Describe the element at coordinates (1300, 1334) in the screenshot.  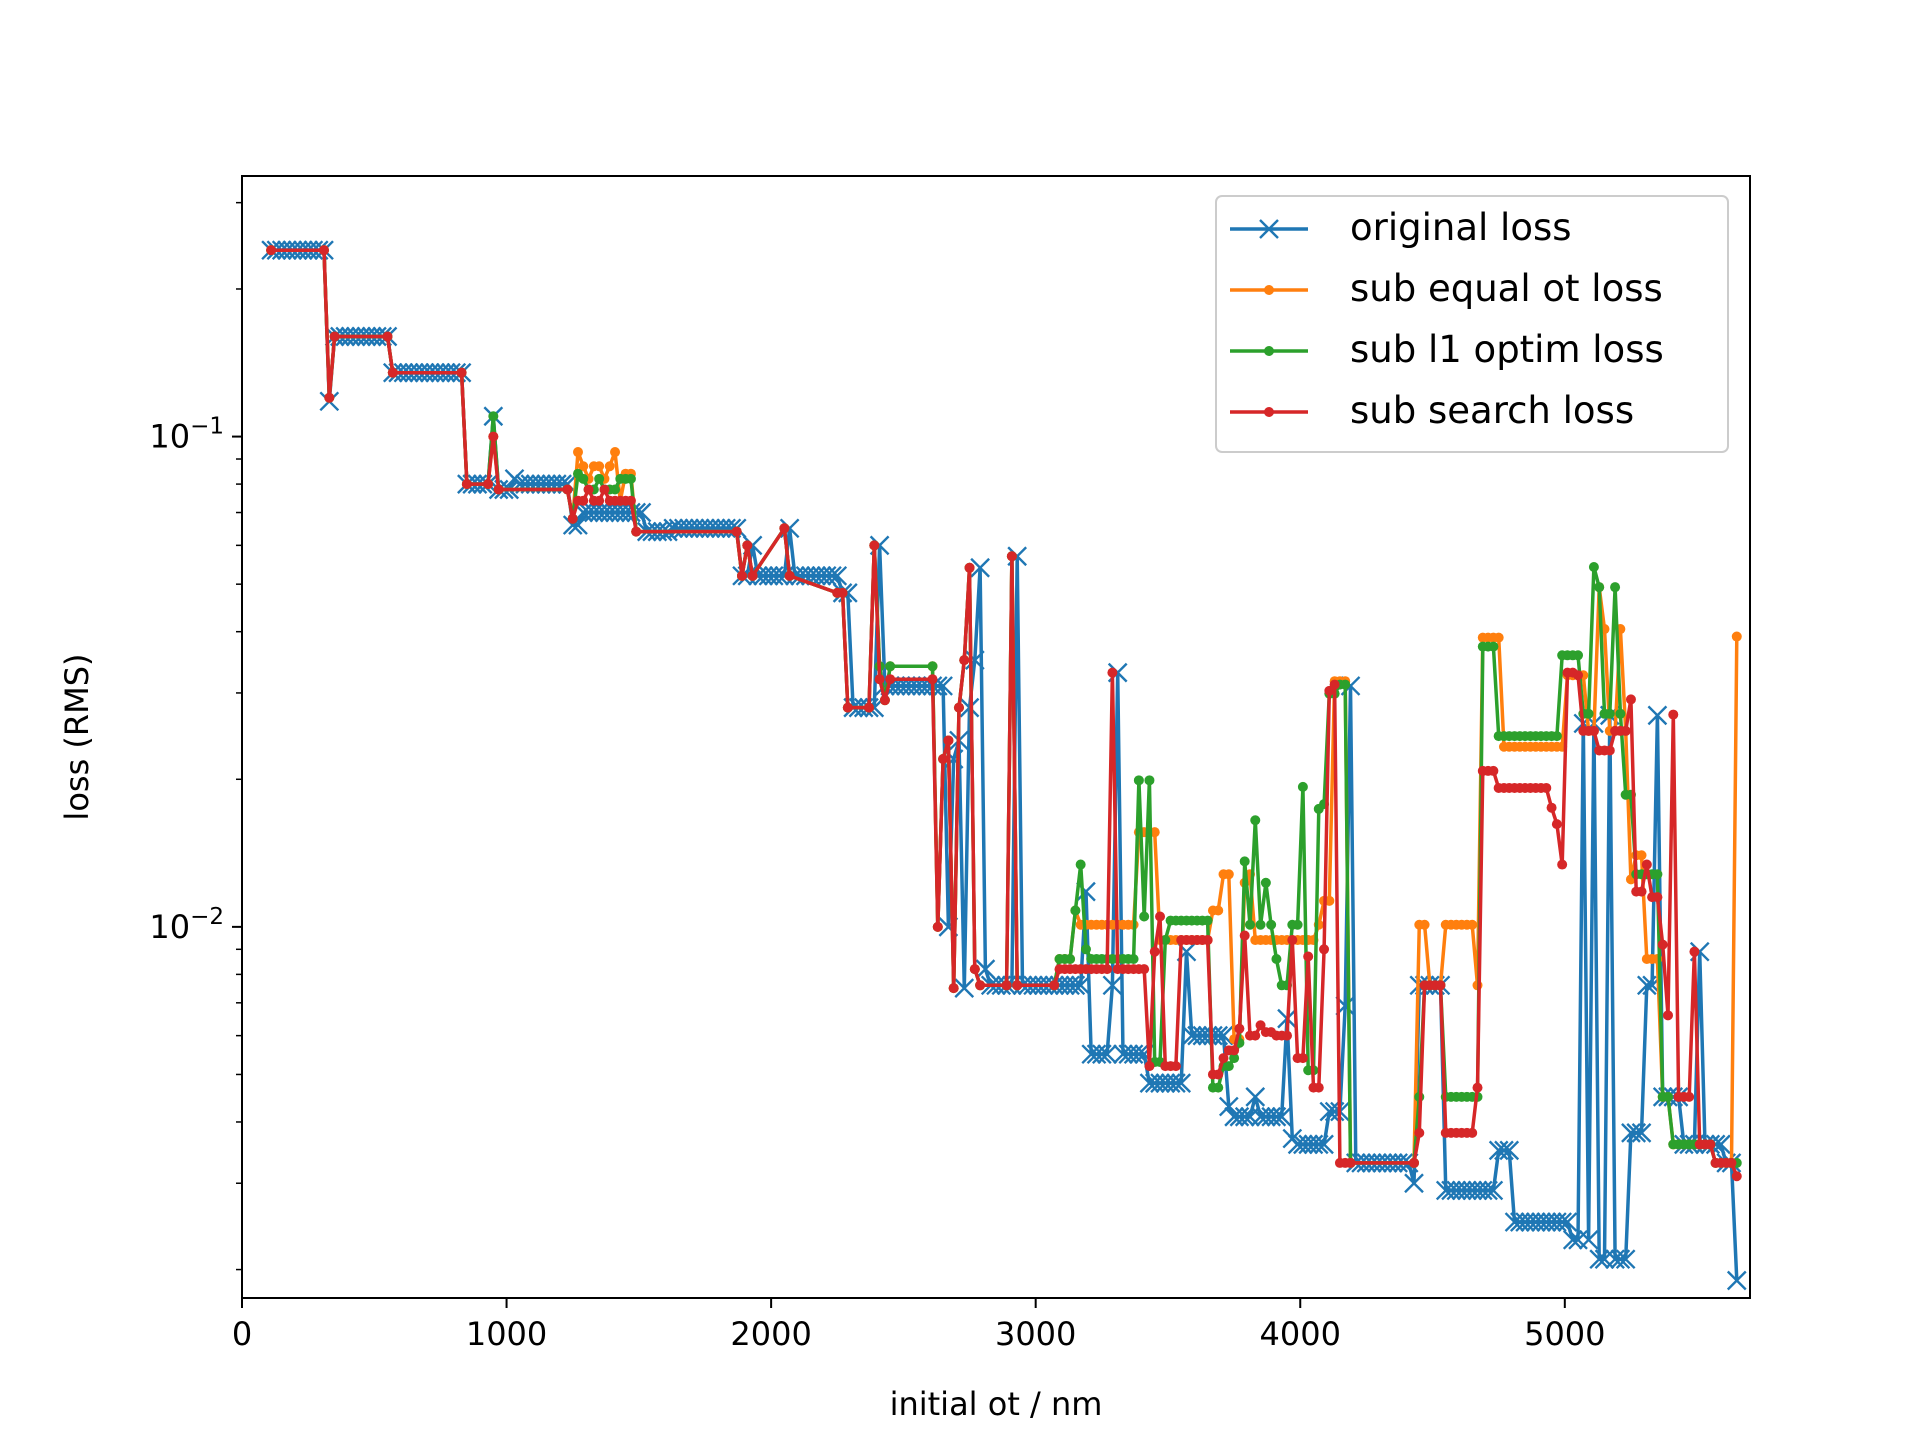
I see `x-tick-label: 4000` at that location.